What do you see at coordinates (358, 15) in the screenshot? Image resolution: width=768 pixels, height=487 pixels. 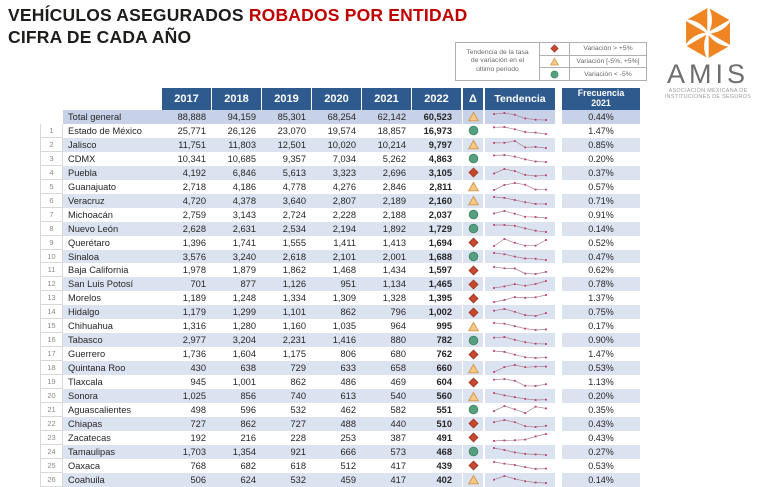 I see `title-red-part: ROBADOS POR ENTIDAD` at bounding box center [358, 15].